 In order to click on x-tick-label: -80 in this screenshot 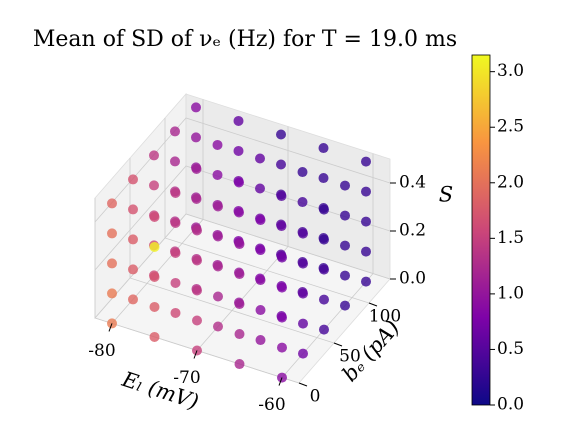, I will do `click(101, 351)`.